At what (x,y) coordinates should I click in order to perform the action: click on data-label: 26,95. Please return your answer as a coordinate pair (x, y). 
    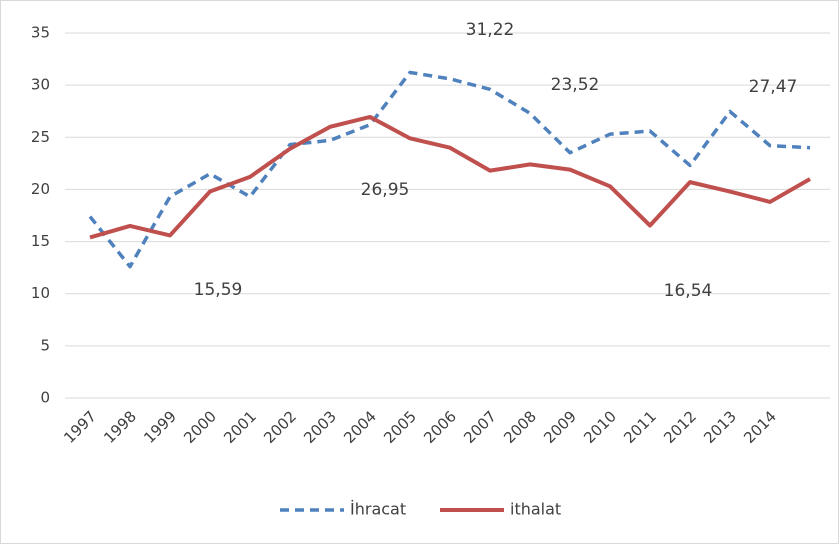
    Looking at the image, I should click on (385, 190).